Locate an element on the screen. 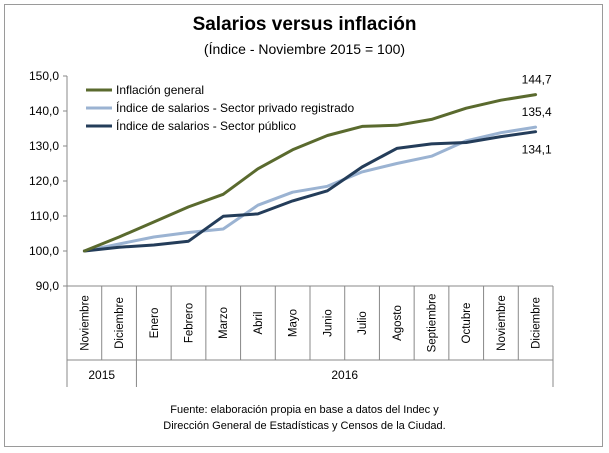 The image size is (609, 453). y-tick-label: 90,0 is located at coordinates (48, 286).